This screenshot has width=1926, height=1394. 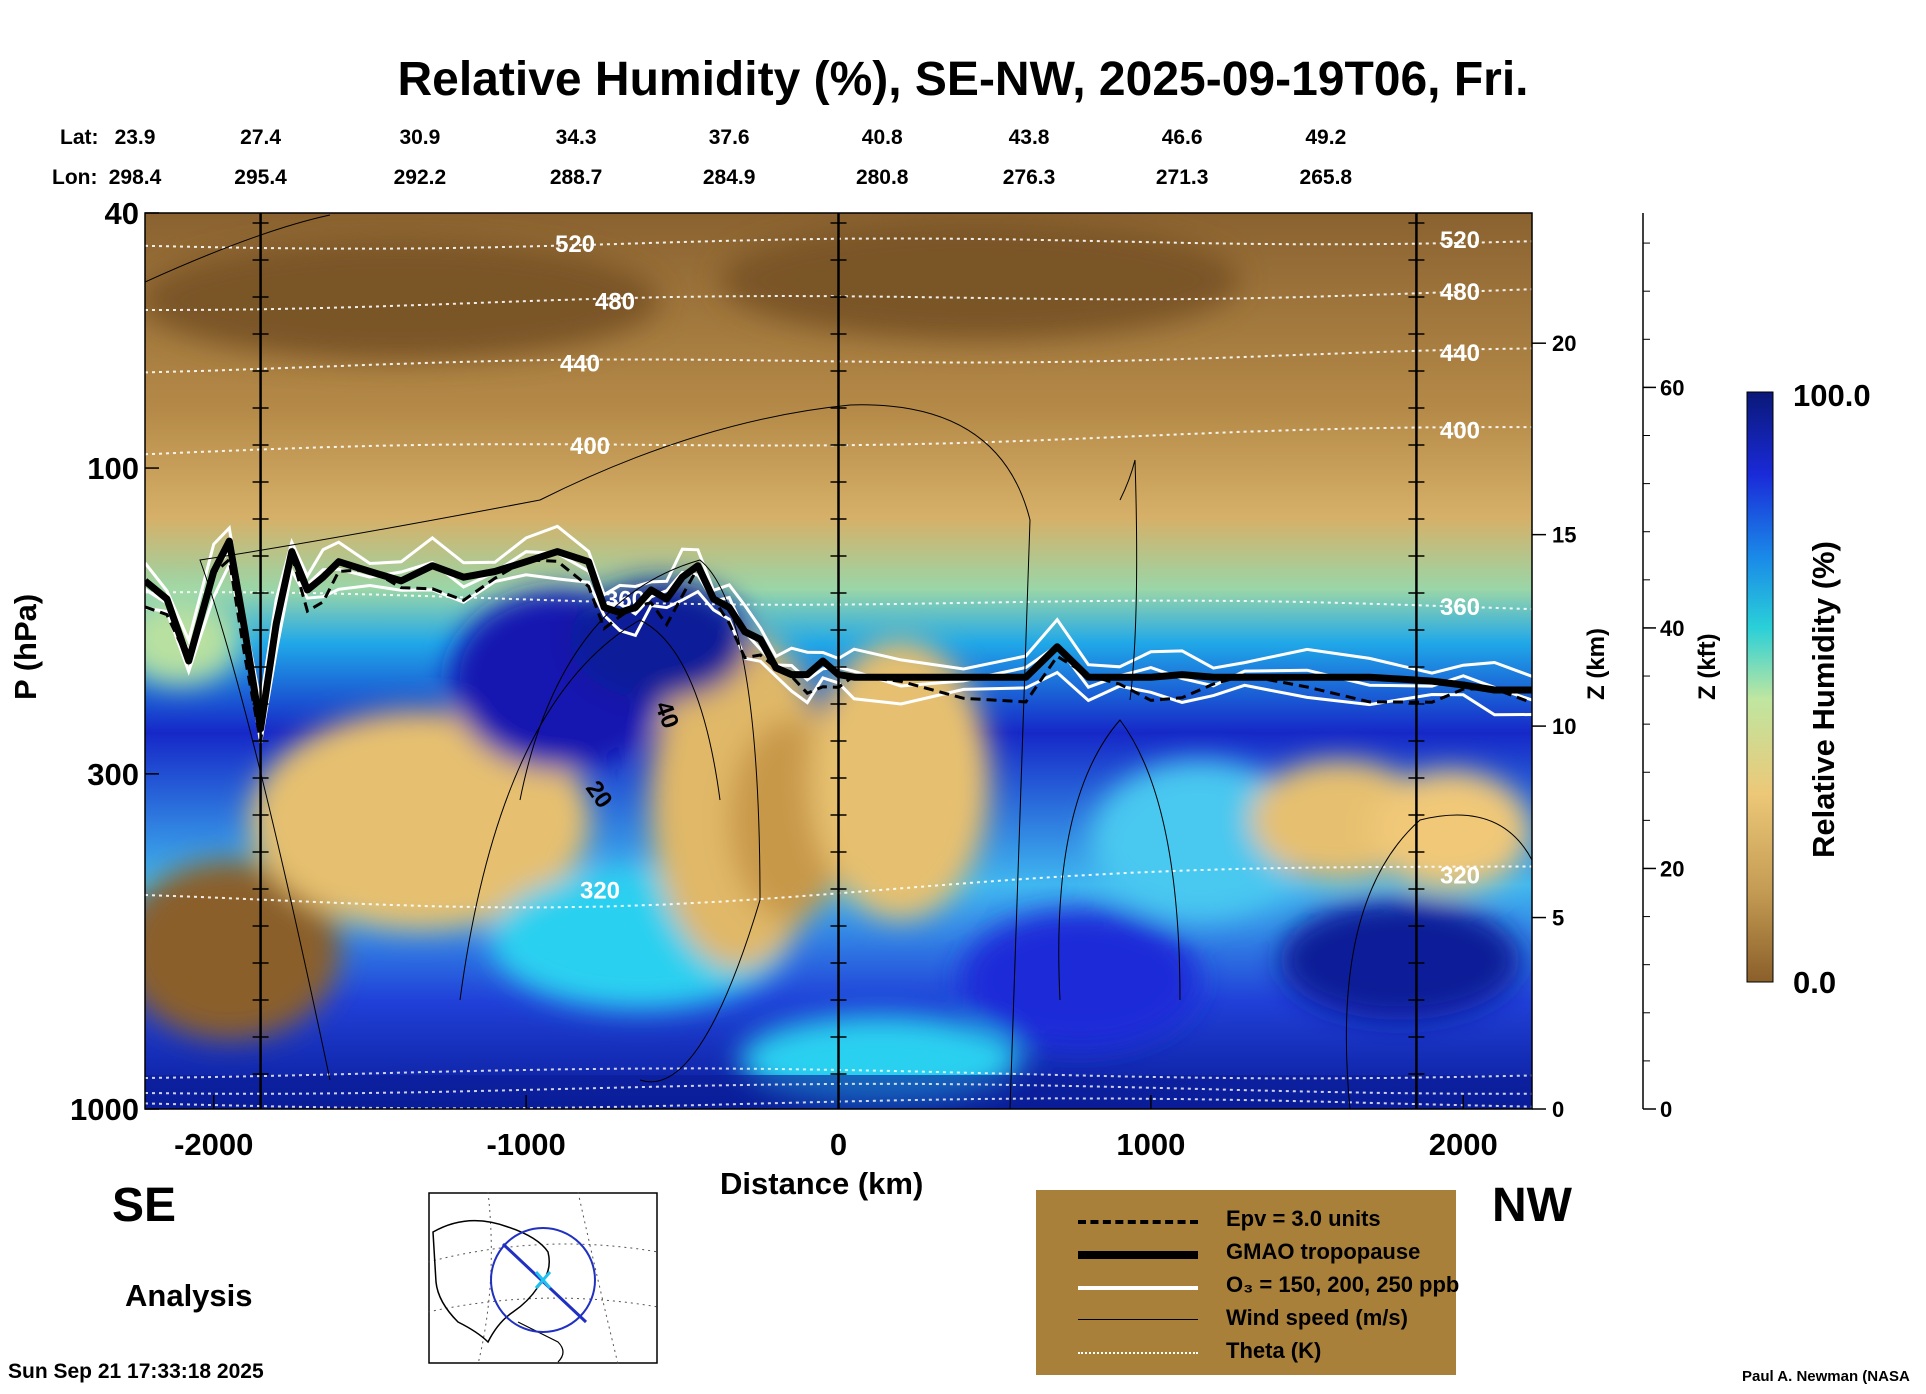 What do you see at coordinates (113, 468) in the screenshot?
I see `p-tick-label: 100` at bounding box center [113, 468].